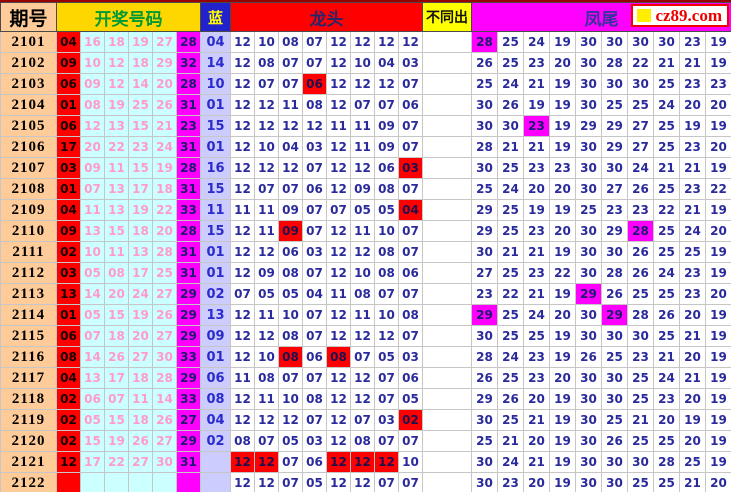  What do you see at coordinates (562, 273) in the screenshot?
I see `phoenix-tail-cell: 22` at bounding box center [562, 273].